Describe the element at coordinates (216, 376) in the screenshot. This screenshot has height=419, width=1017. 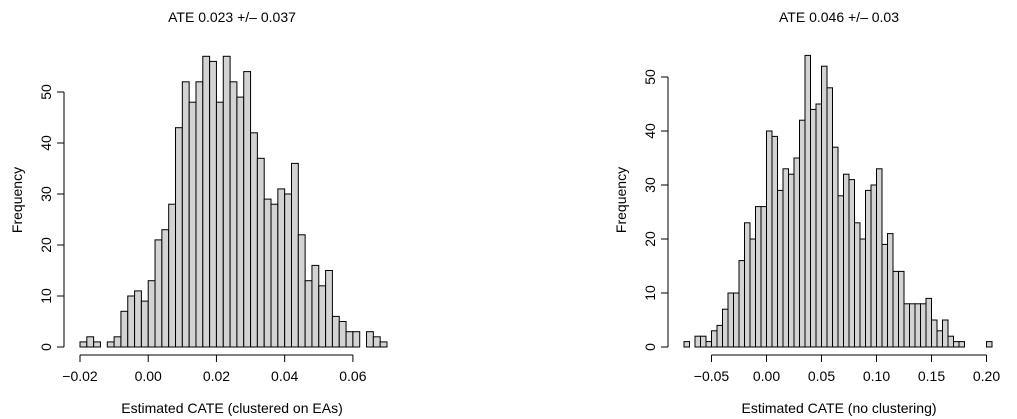
I see `x-tick-label: 0.02` at that location.